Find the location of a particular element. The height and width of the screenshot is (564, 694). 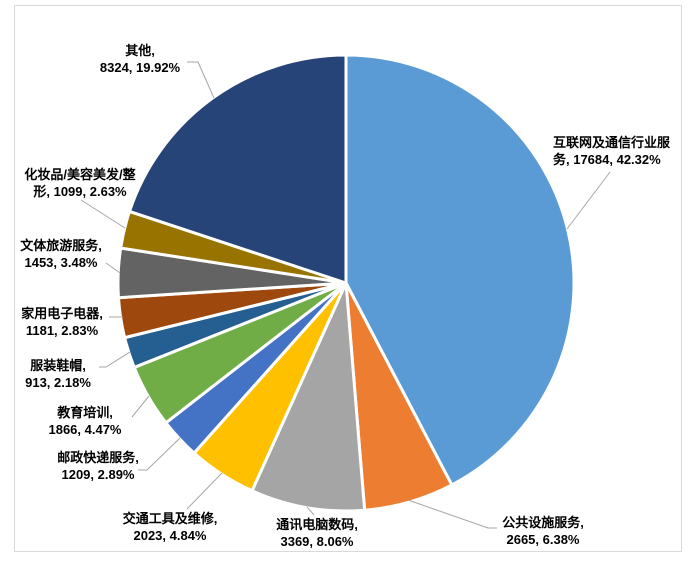

slice-label-line: 3369, 8.06% is located at coordinates (317, 541).